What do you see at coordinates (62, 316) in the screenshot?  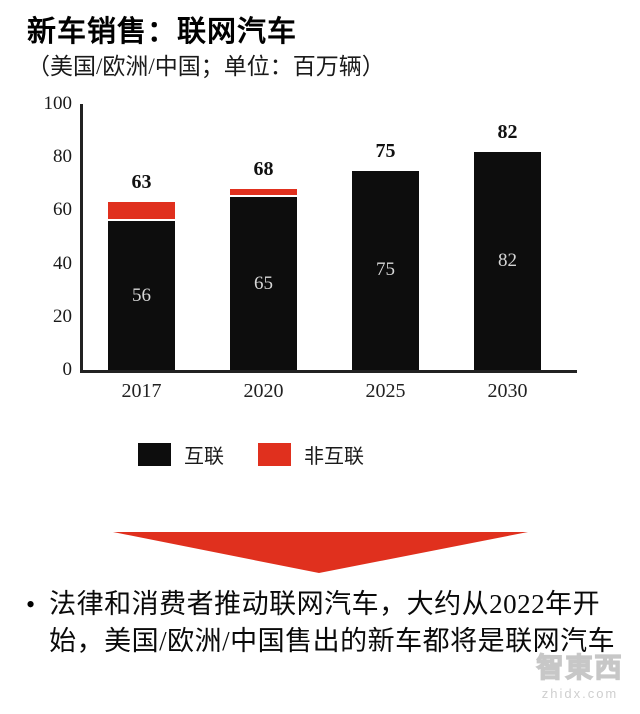 I see `y-axis-tick-label: 20` at bounding box center [62, 316].